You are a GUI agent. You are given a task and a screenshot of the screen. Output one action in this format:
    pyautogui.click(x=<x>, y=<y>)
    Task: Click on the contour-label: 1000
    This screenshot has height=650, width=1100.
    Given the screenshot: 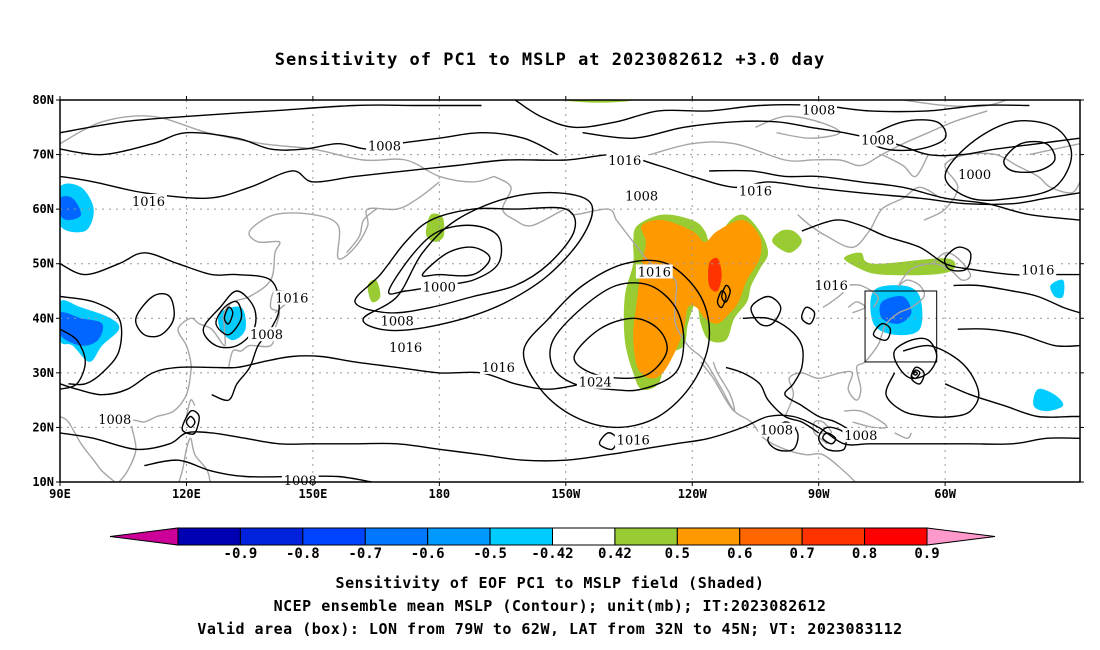 What is the action you would take?
    pyautogui.click(x=439, y=288)
    